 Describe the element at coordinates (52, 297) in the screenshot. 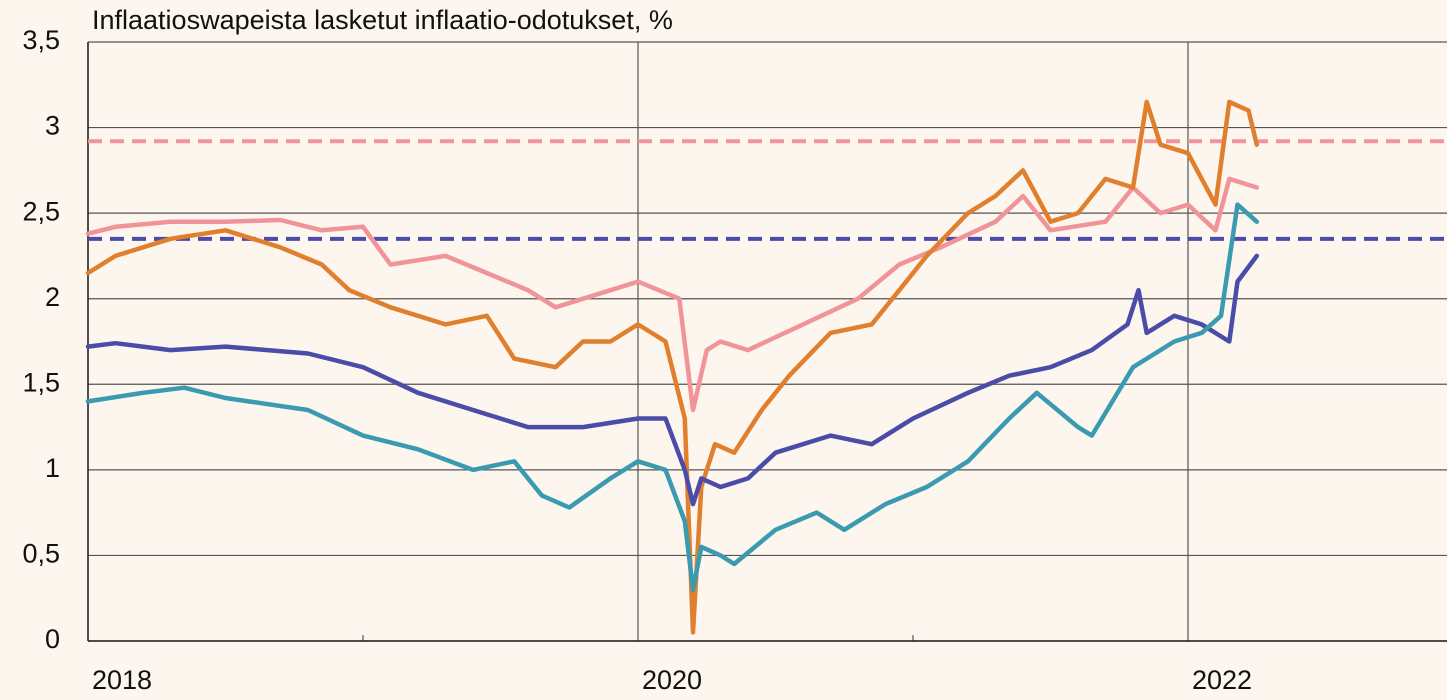

I see `y-tick-label: 2` at that location.